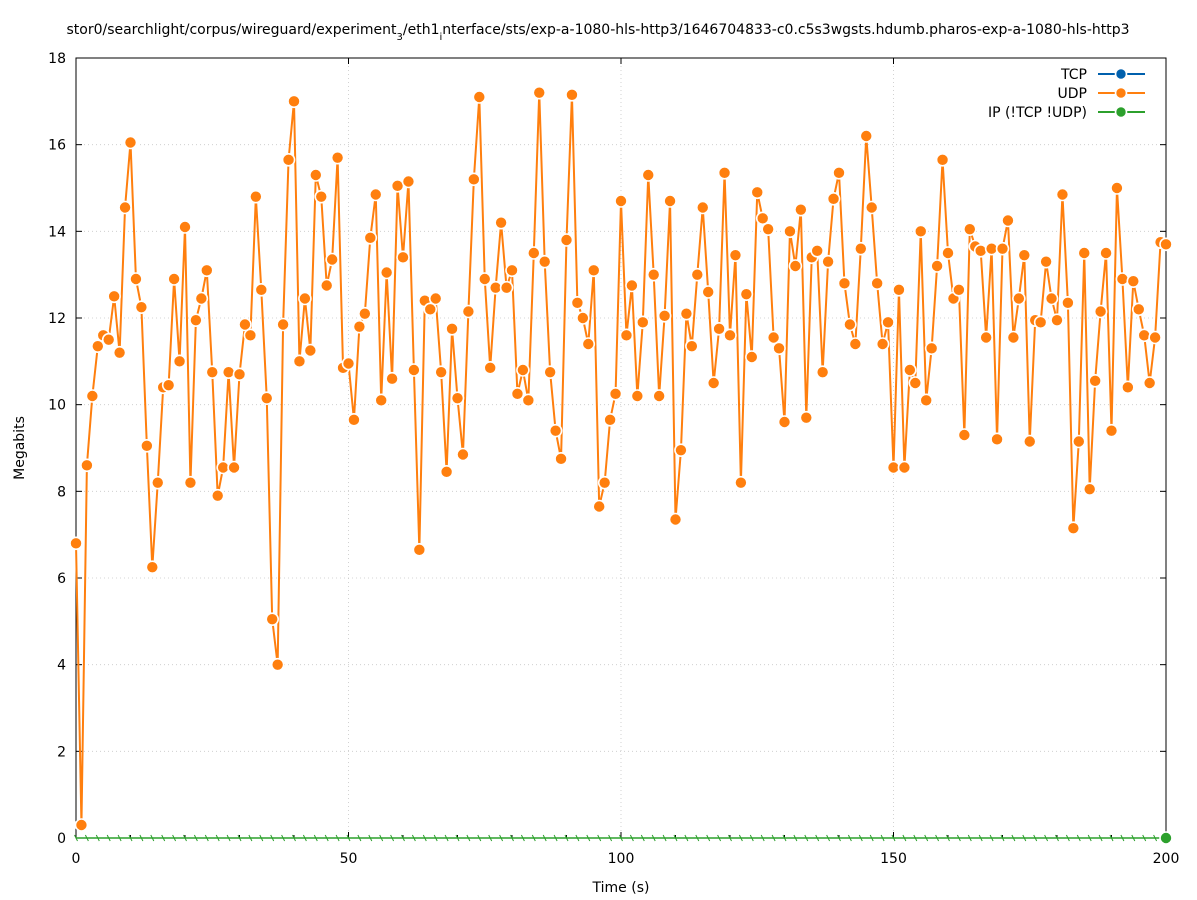 The width and height of the screenshot is (1197, 900). I want to click on legend-label: TCP, so click(1073, 75).